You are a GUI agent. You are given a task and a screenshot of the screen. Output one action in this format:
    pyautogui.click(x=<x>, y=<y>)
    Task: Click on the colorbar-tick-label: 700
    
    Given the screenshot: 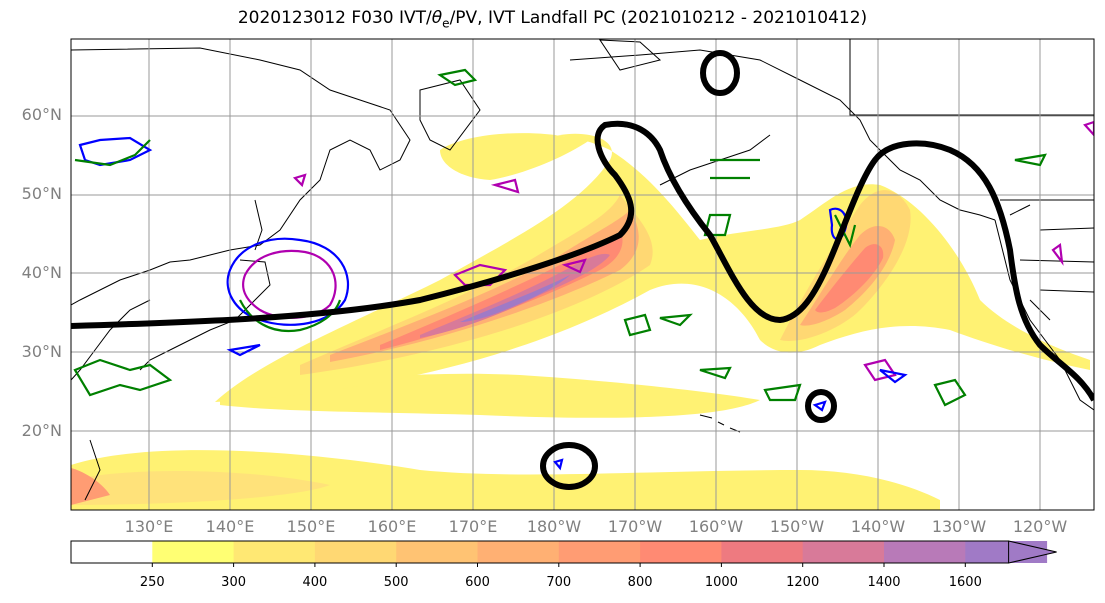 What is the action you would take?
    pyautogui.click(x=559, y=582)
    